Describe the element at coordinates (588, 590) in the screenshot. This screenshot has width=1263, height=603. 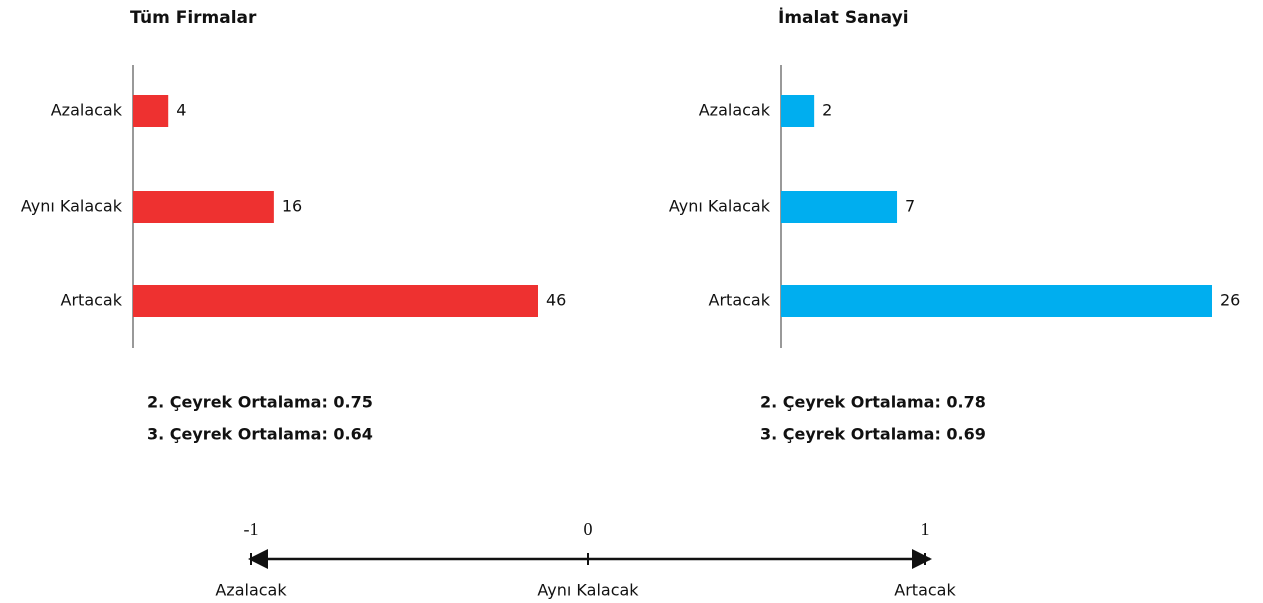
I see `scale-label: Aynı Kalacak` at that location.